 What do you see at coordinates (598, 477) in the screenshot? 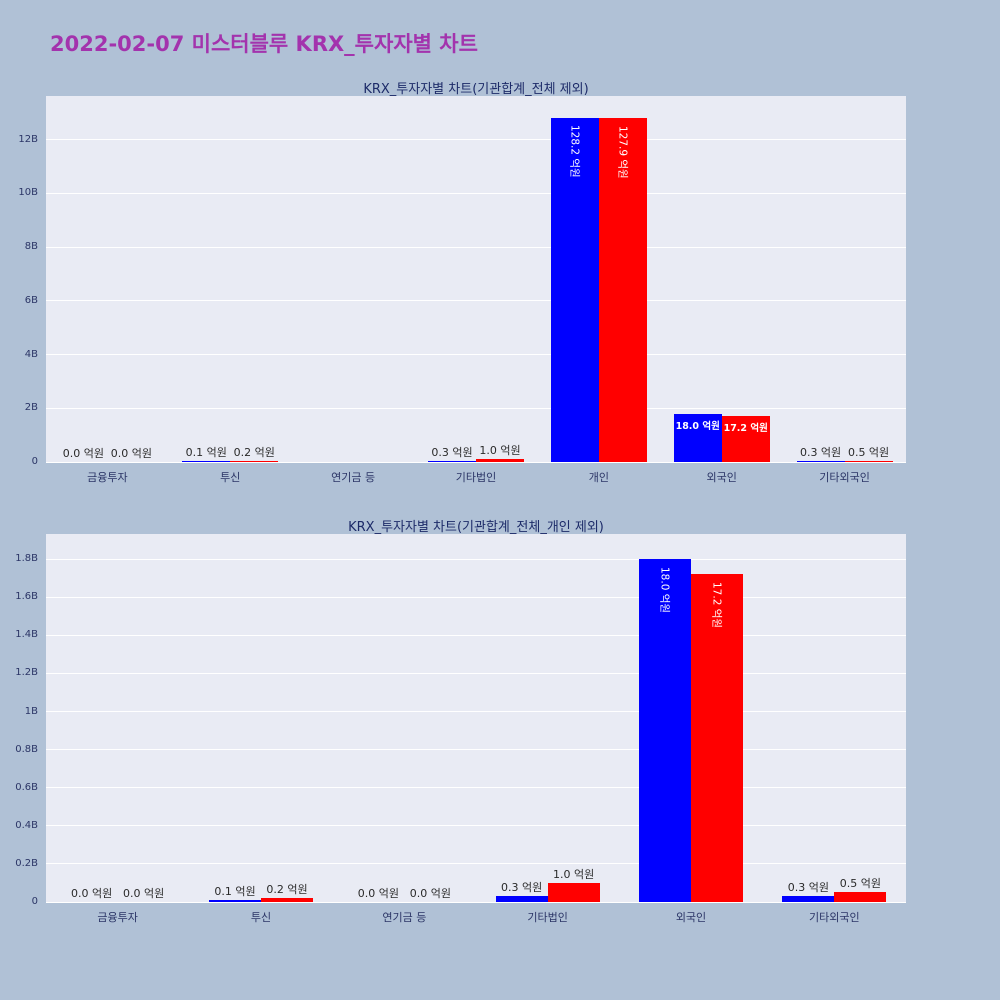
I see `x-axis-category-label: 개인` at bounding box center [598, 477].